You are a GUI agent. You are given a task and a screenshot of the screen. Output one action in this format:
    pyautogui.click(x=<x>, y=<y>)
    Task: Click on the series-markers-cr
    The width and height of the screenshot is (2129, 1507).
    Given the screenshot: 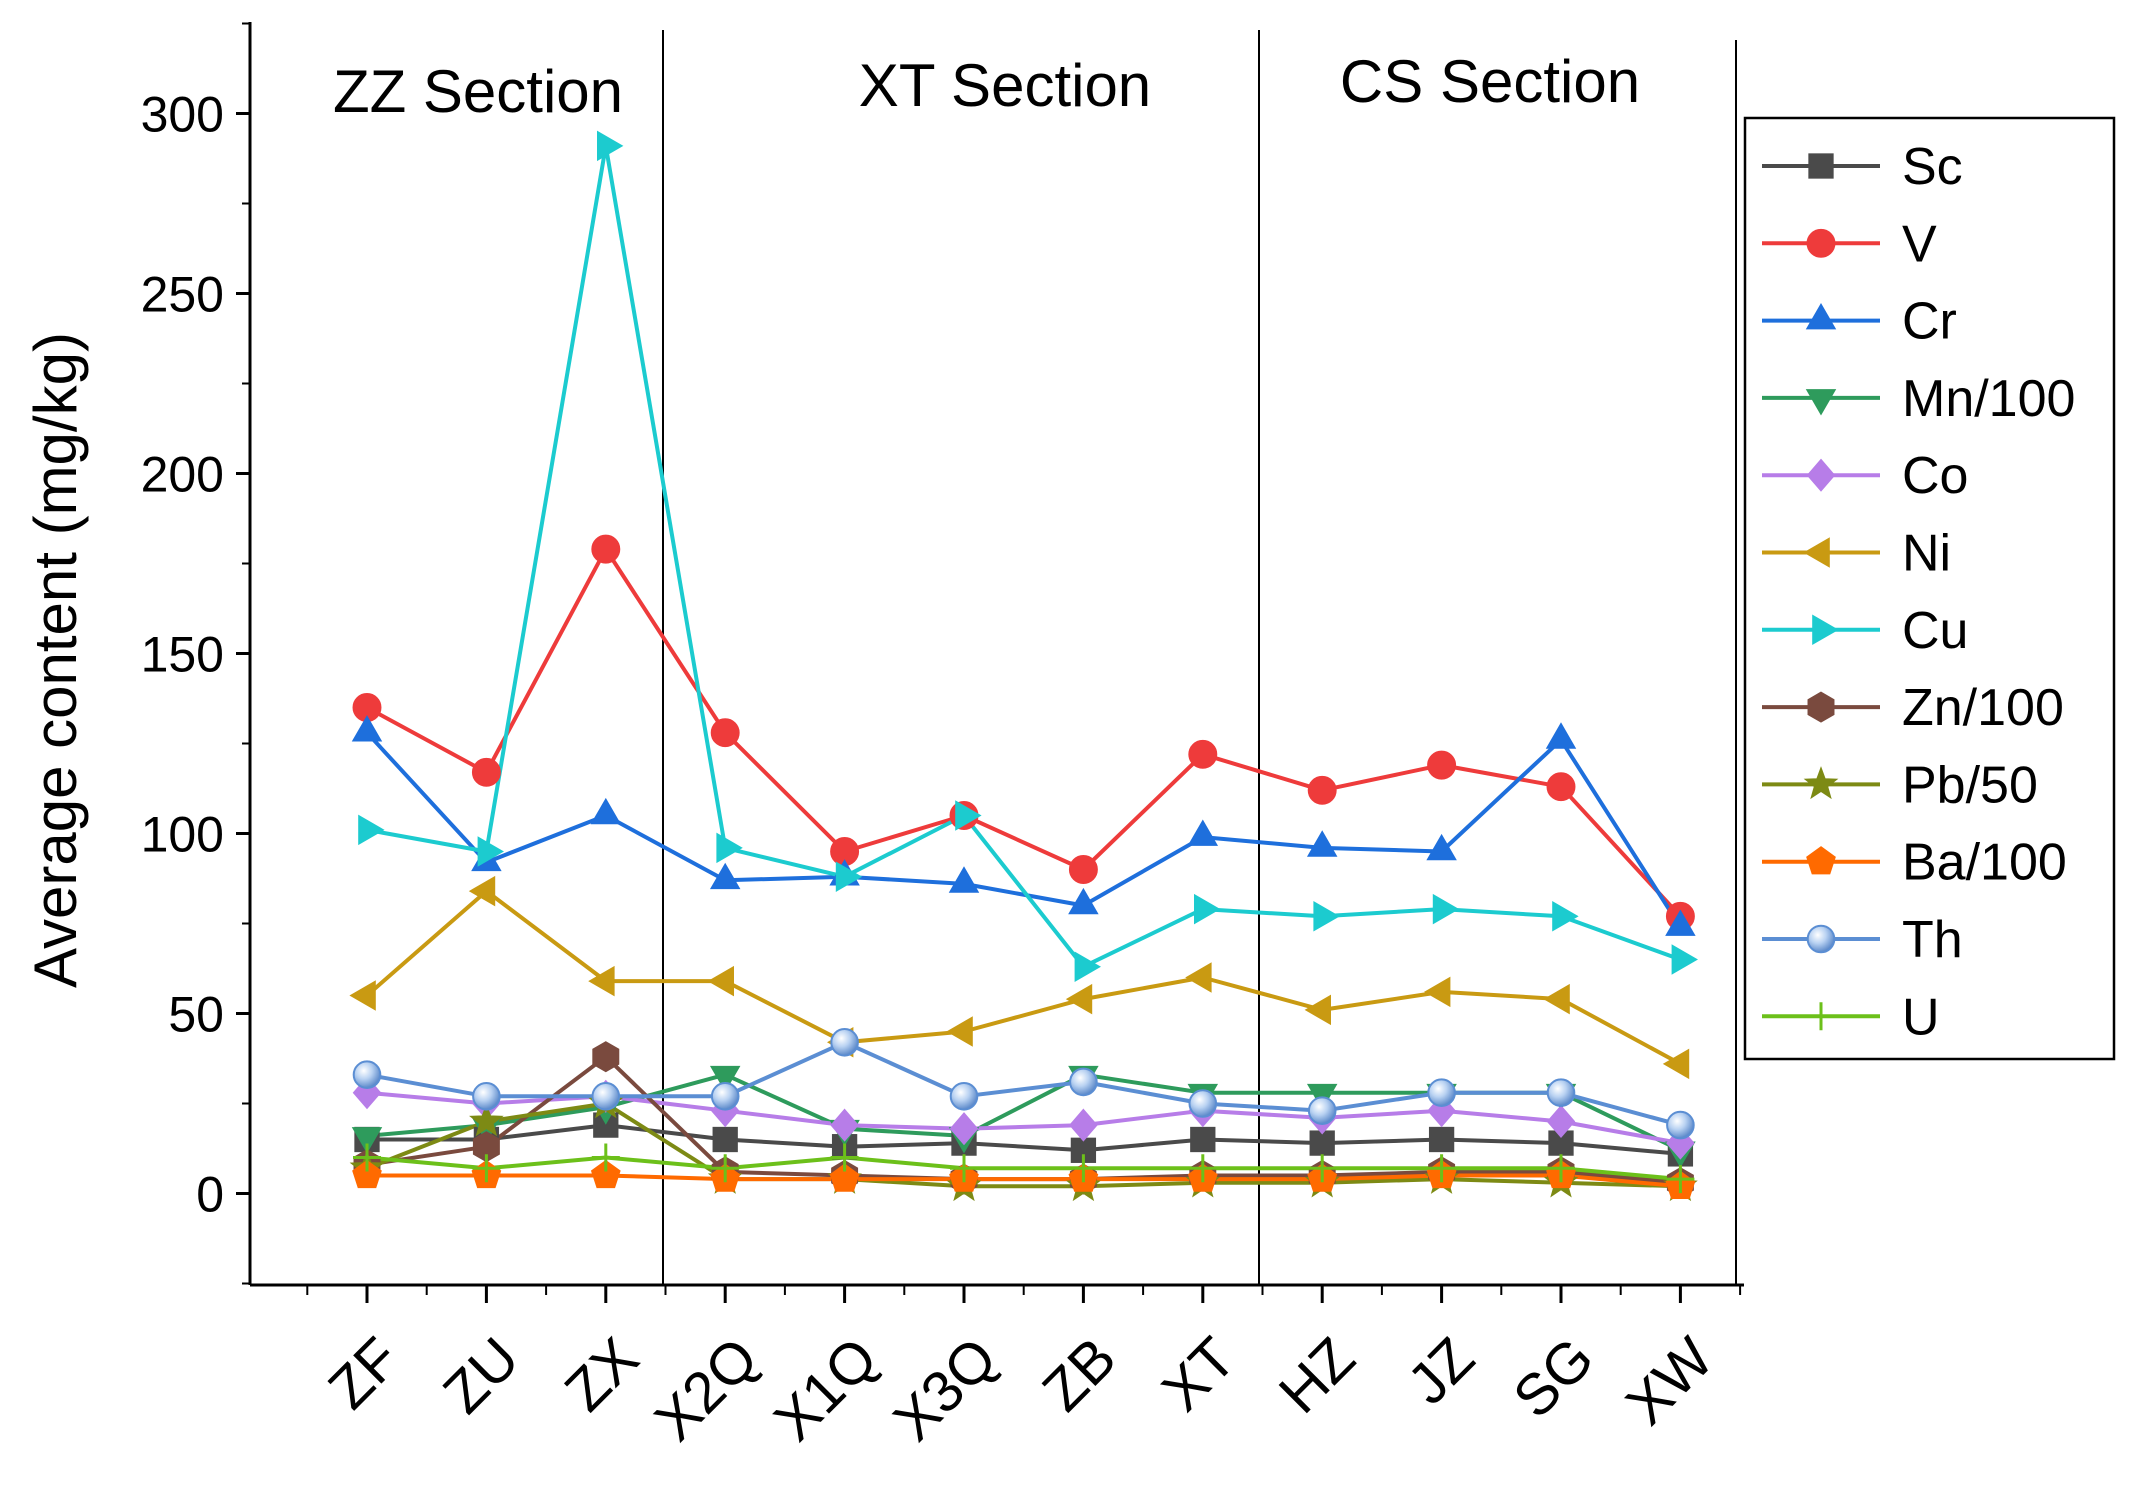 What is the action you would take?
    pyautogui.click(x=1023, y=825)
    